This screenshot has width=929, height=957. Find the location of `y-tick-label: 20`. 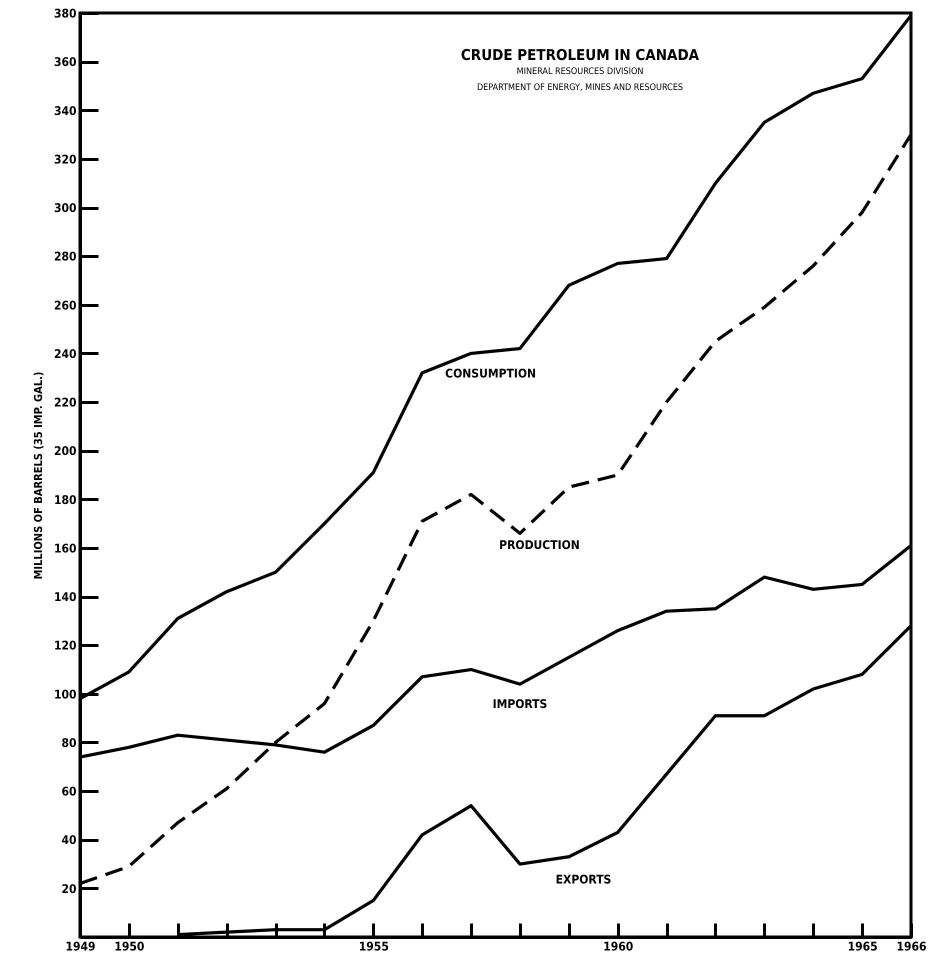

y-tick-label: 20 is located at coordinates (68, 889).